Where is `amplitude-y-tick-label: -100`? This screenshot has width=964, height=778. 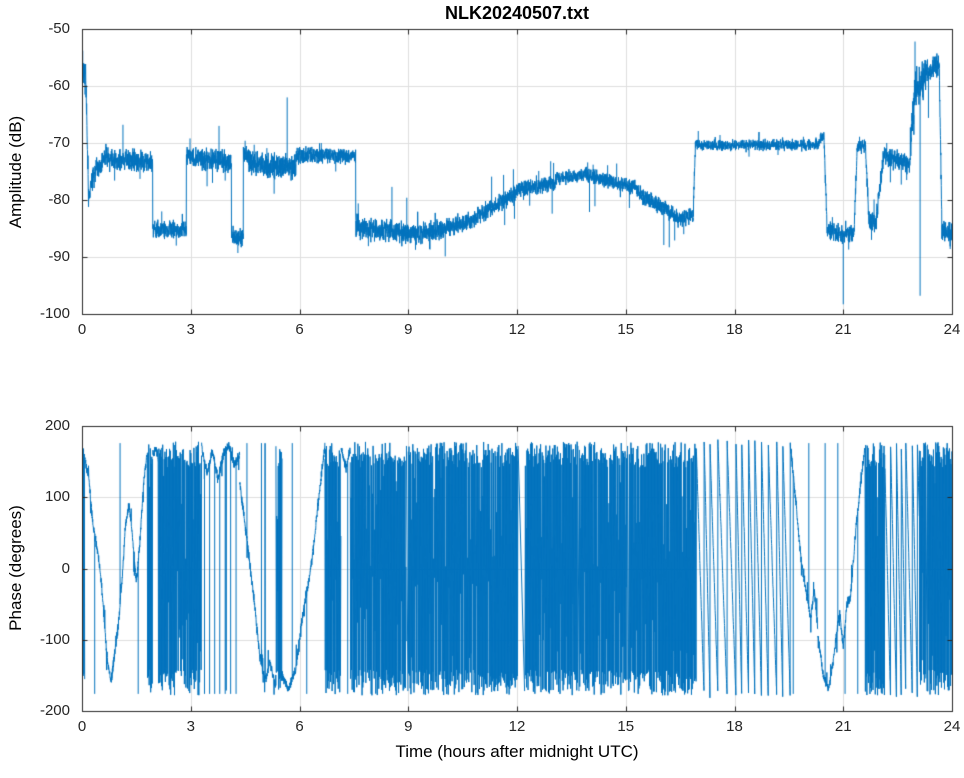 amplitude-y-tick-label: -100 is located at coordinates (54, 313).